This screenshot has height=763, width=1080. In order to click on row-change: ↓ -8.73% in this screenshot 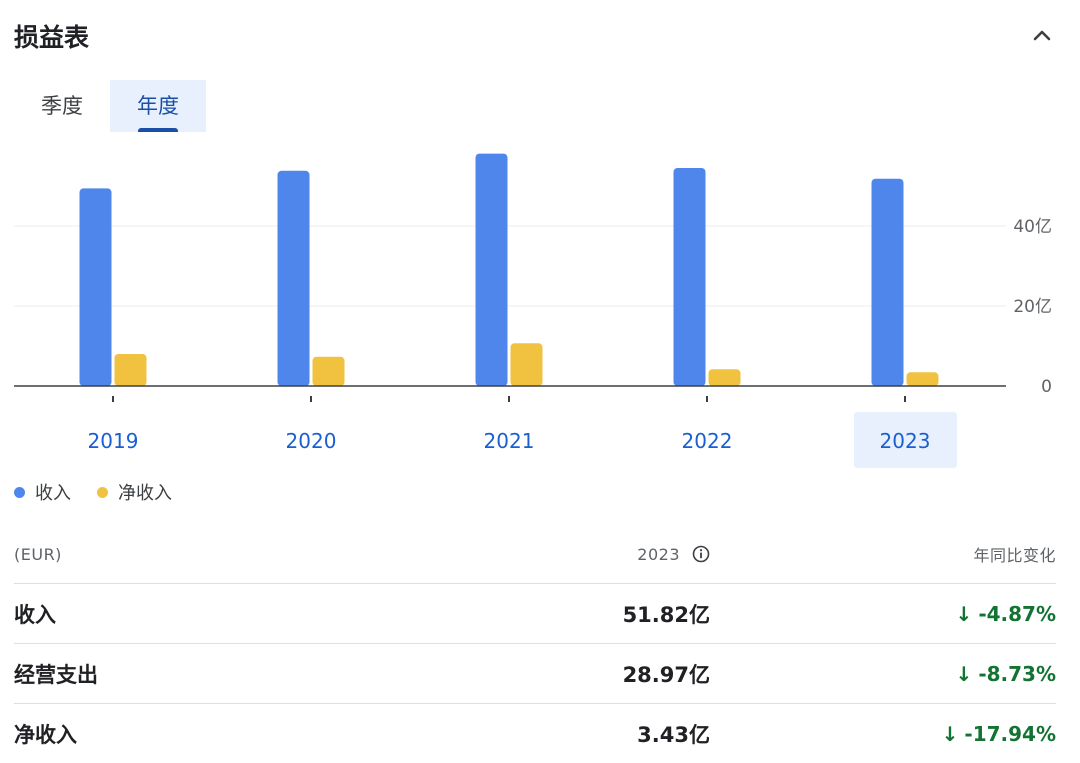, I will do `click(1006, 673)`.